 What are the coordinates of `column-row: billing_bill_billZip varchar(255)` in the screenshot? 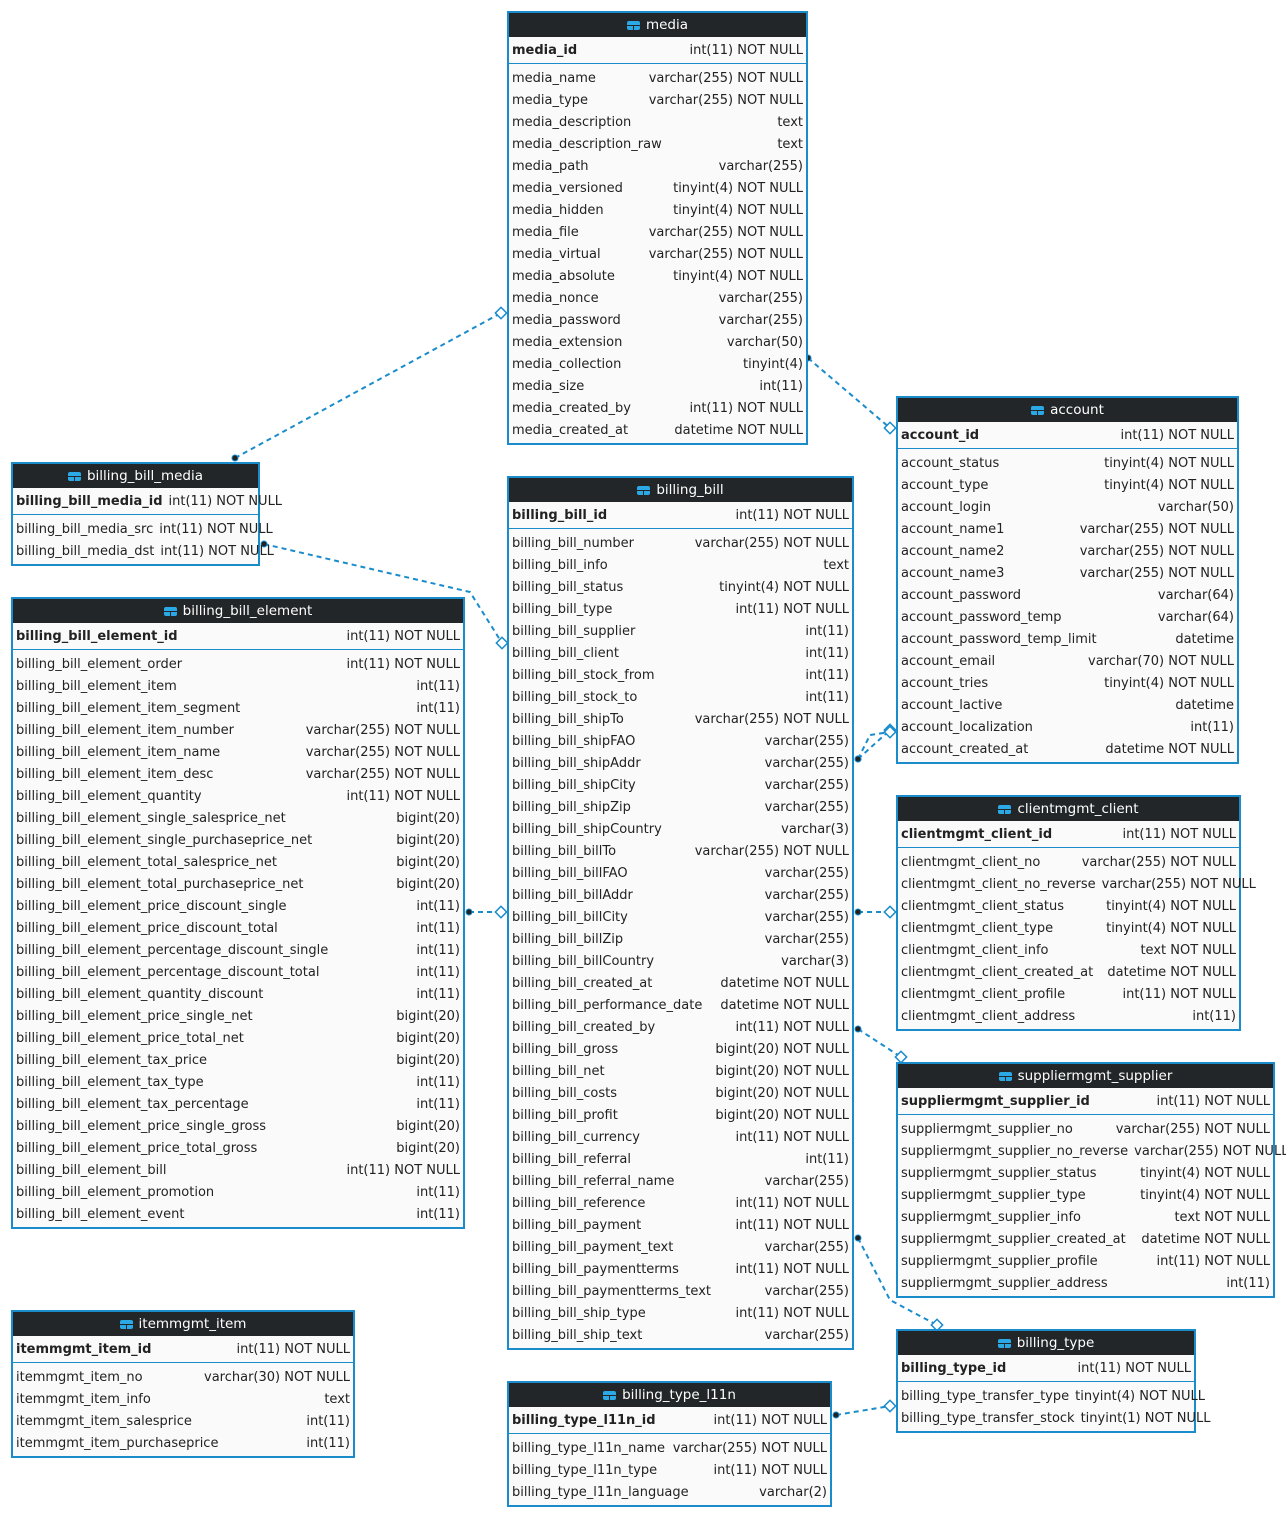 It's located at (680, 939).